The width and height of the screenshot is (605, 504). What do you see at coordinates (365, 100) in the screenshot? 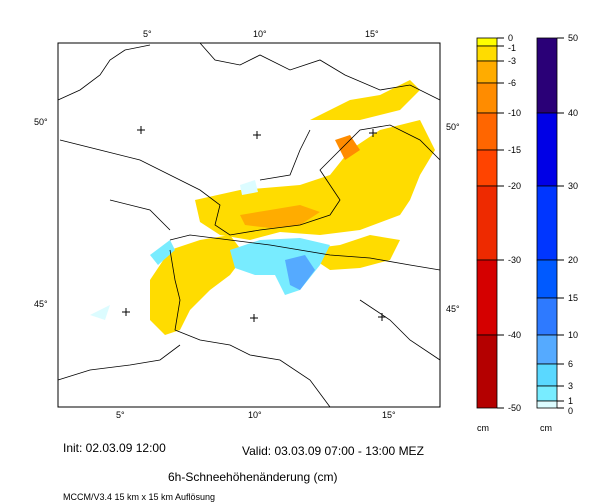
I see `decrease-area-bohemia` at bounding box center [365, 100].